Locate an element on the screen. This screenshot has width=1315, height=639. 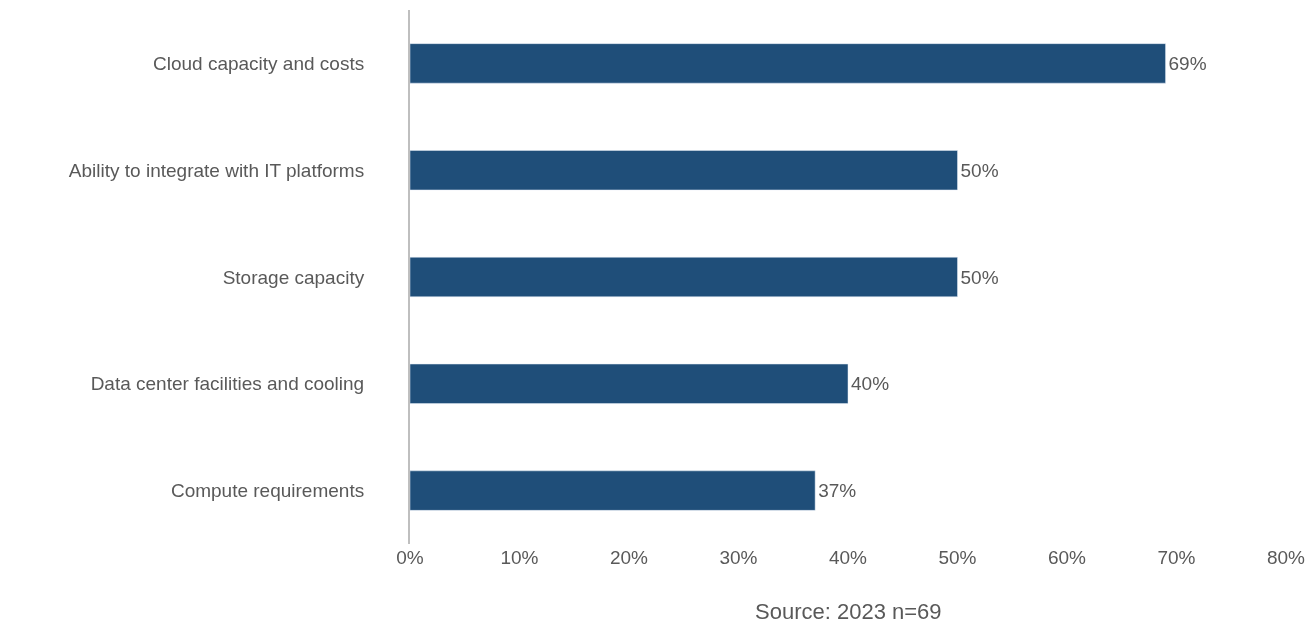
x-tick-label: 0% is located at coordinates (410, 557).